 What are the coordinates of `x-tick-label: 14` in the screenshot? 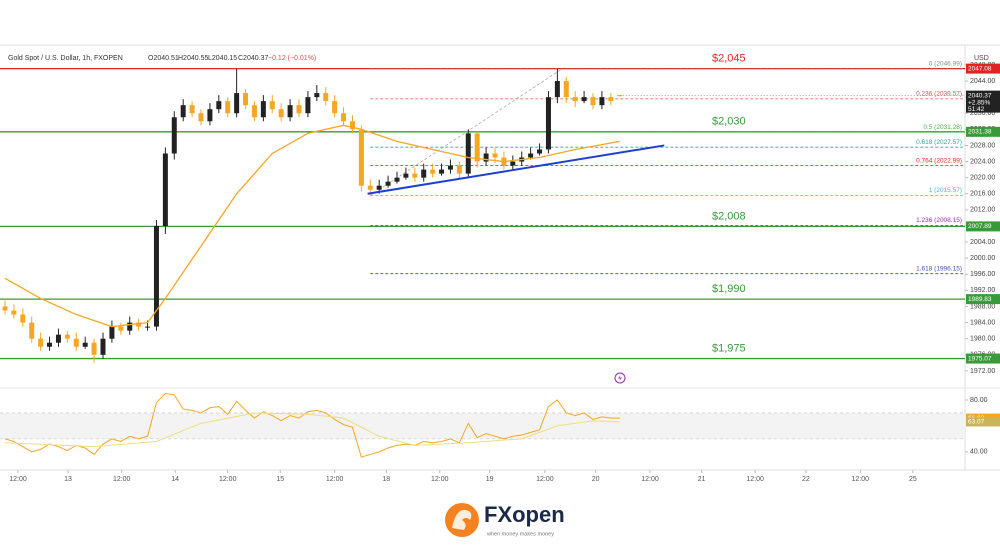 It's located at (175, 479).